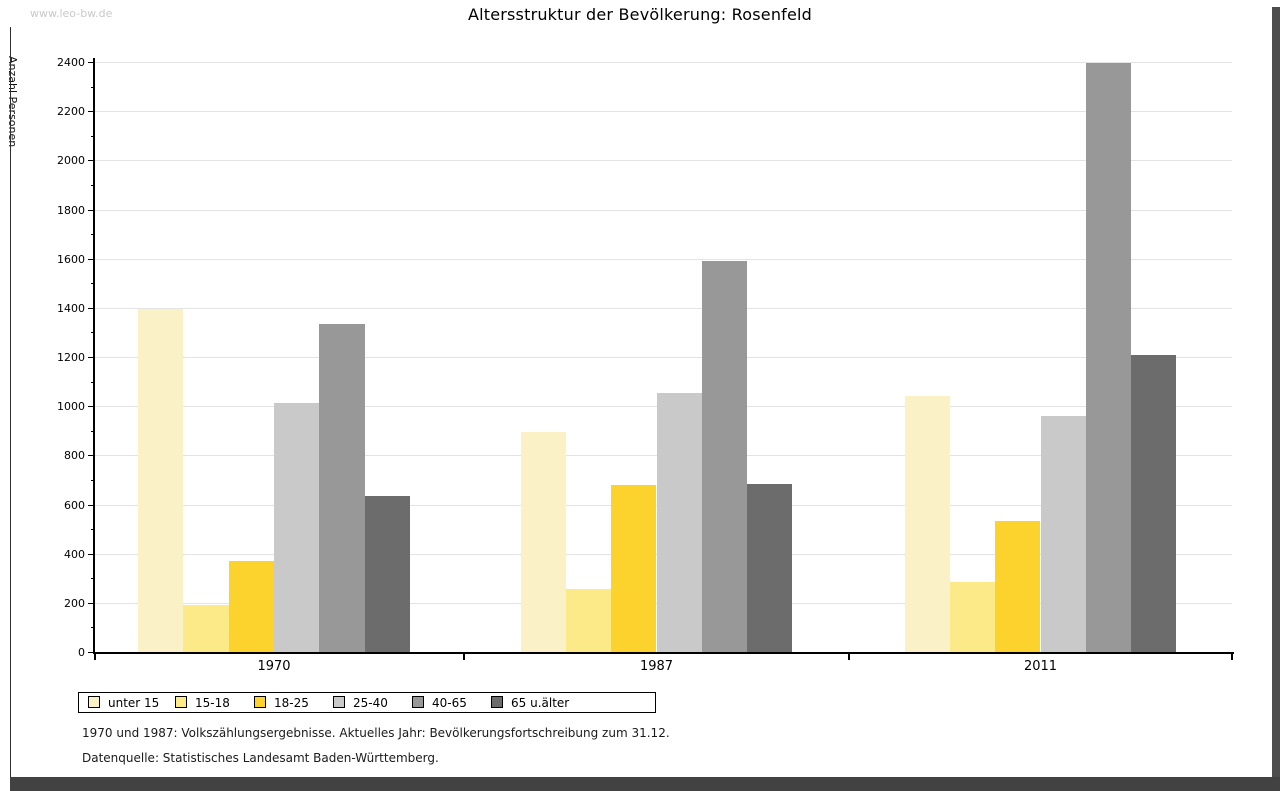  What do you see at coordinates (71, 357) in the screenshot?
I see `y-tick-label-1200: 1200` at bounding box center [71, 357].